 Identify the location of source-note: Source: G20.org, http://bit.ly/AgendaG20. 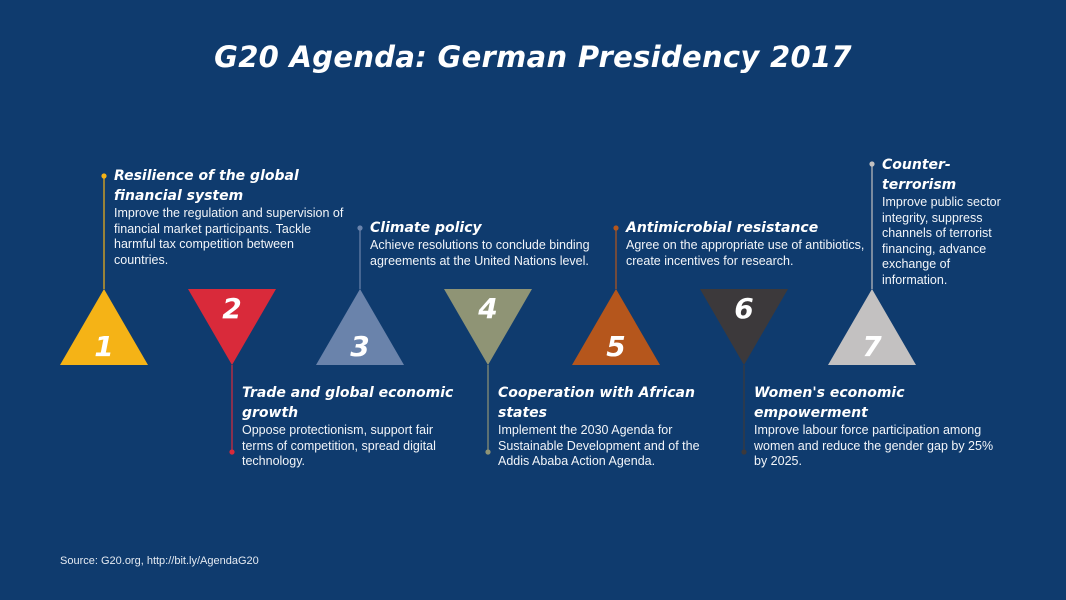
(159, 561).